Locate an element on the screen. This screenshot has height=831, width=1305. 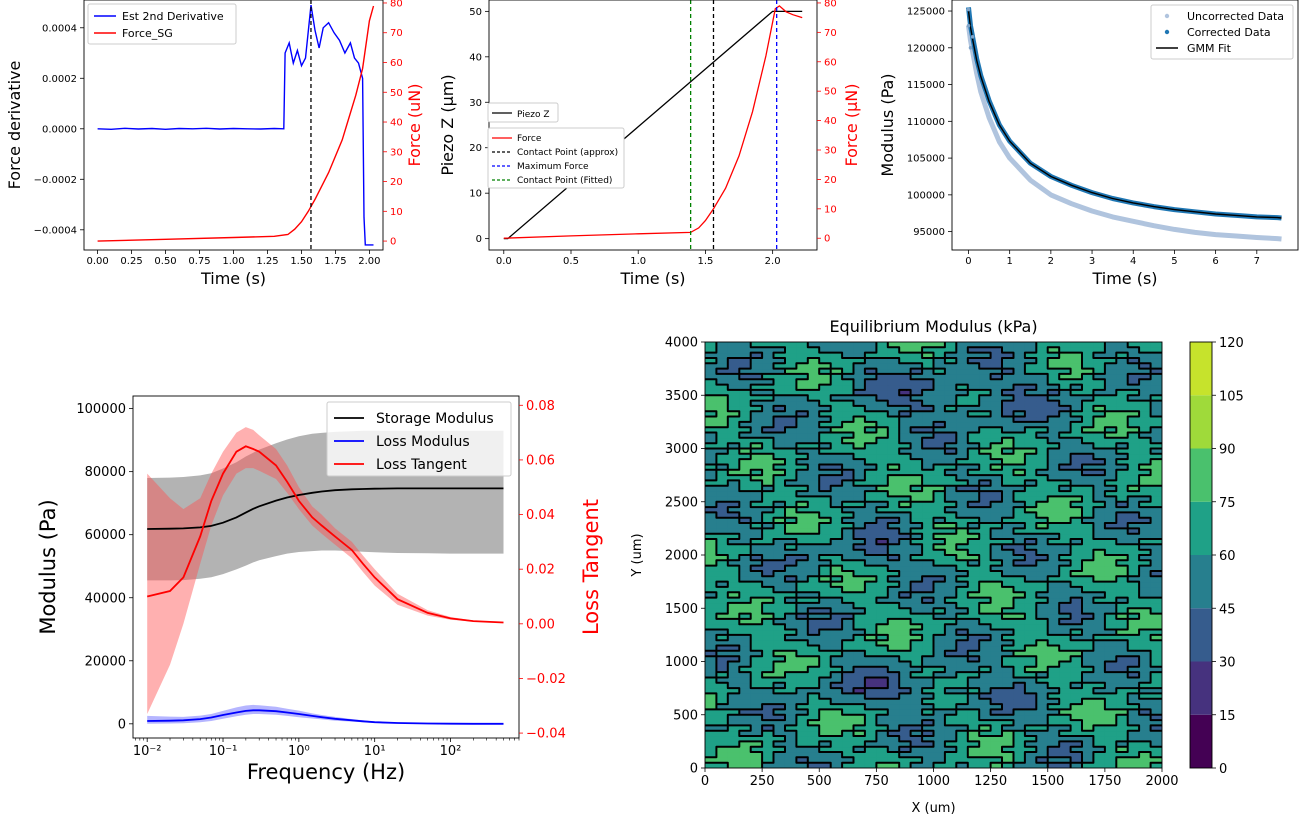
x-tick-label: 10¹ is located at coordinates (375, 751).